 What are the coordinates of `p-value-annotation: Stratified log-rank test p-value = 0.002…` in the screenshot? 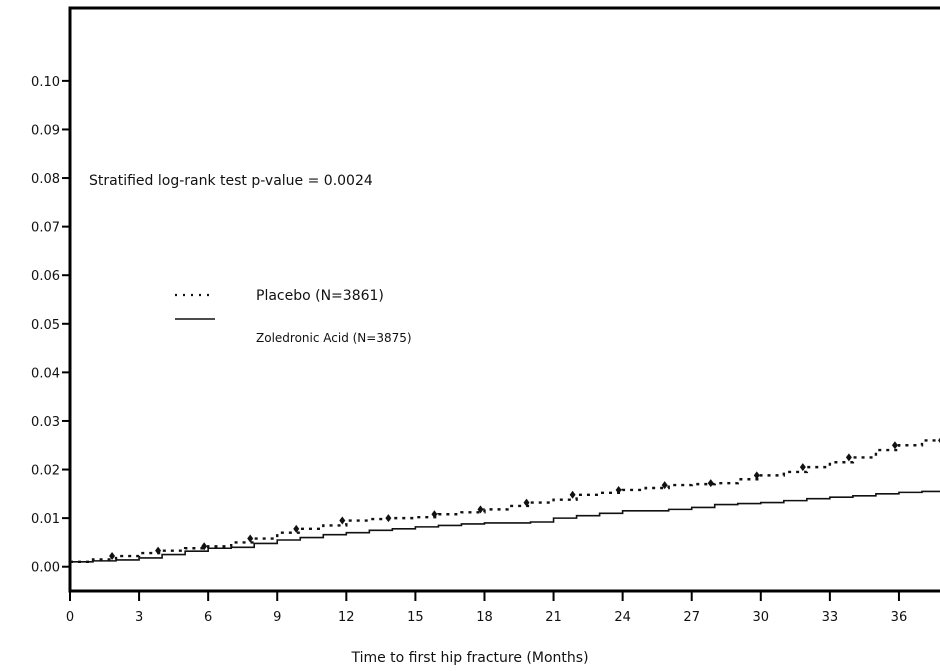 It's located at (231, 181).